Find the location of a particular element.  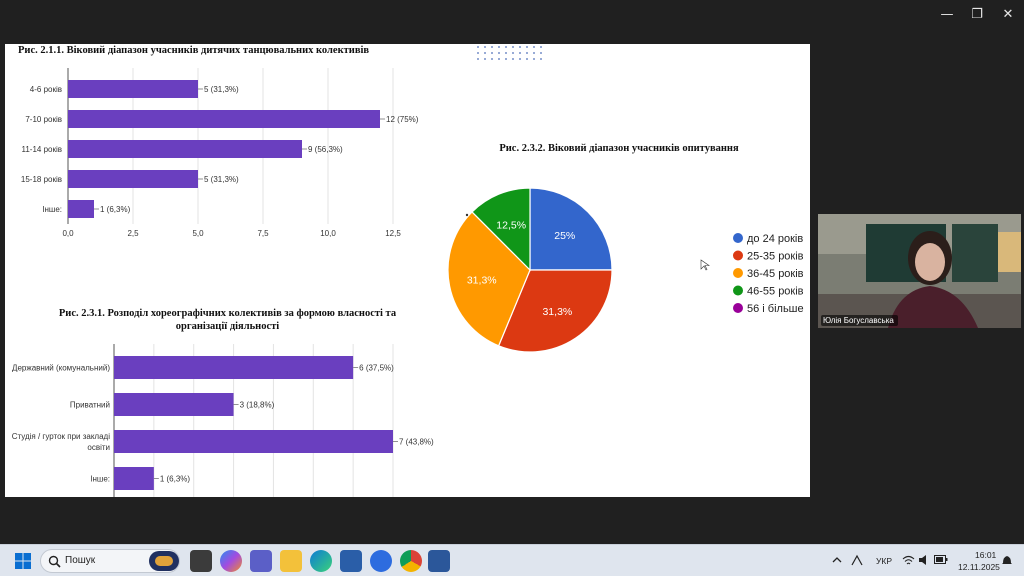

chevron-up-icon is located at coordinates (837, 560).